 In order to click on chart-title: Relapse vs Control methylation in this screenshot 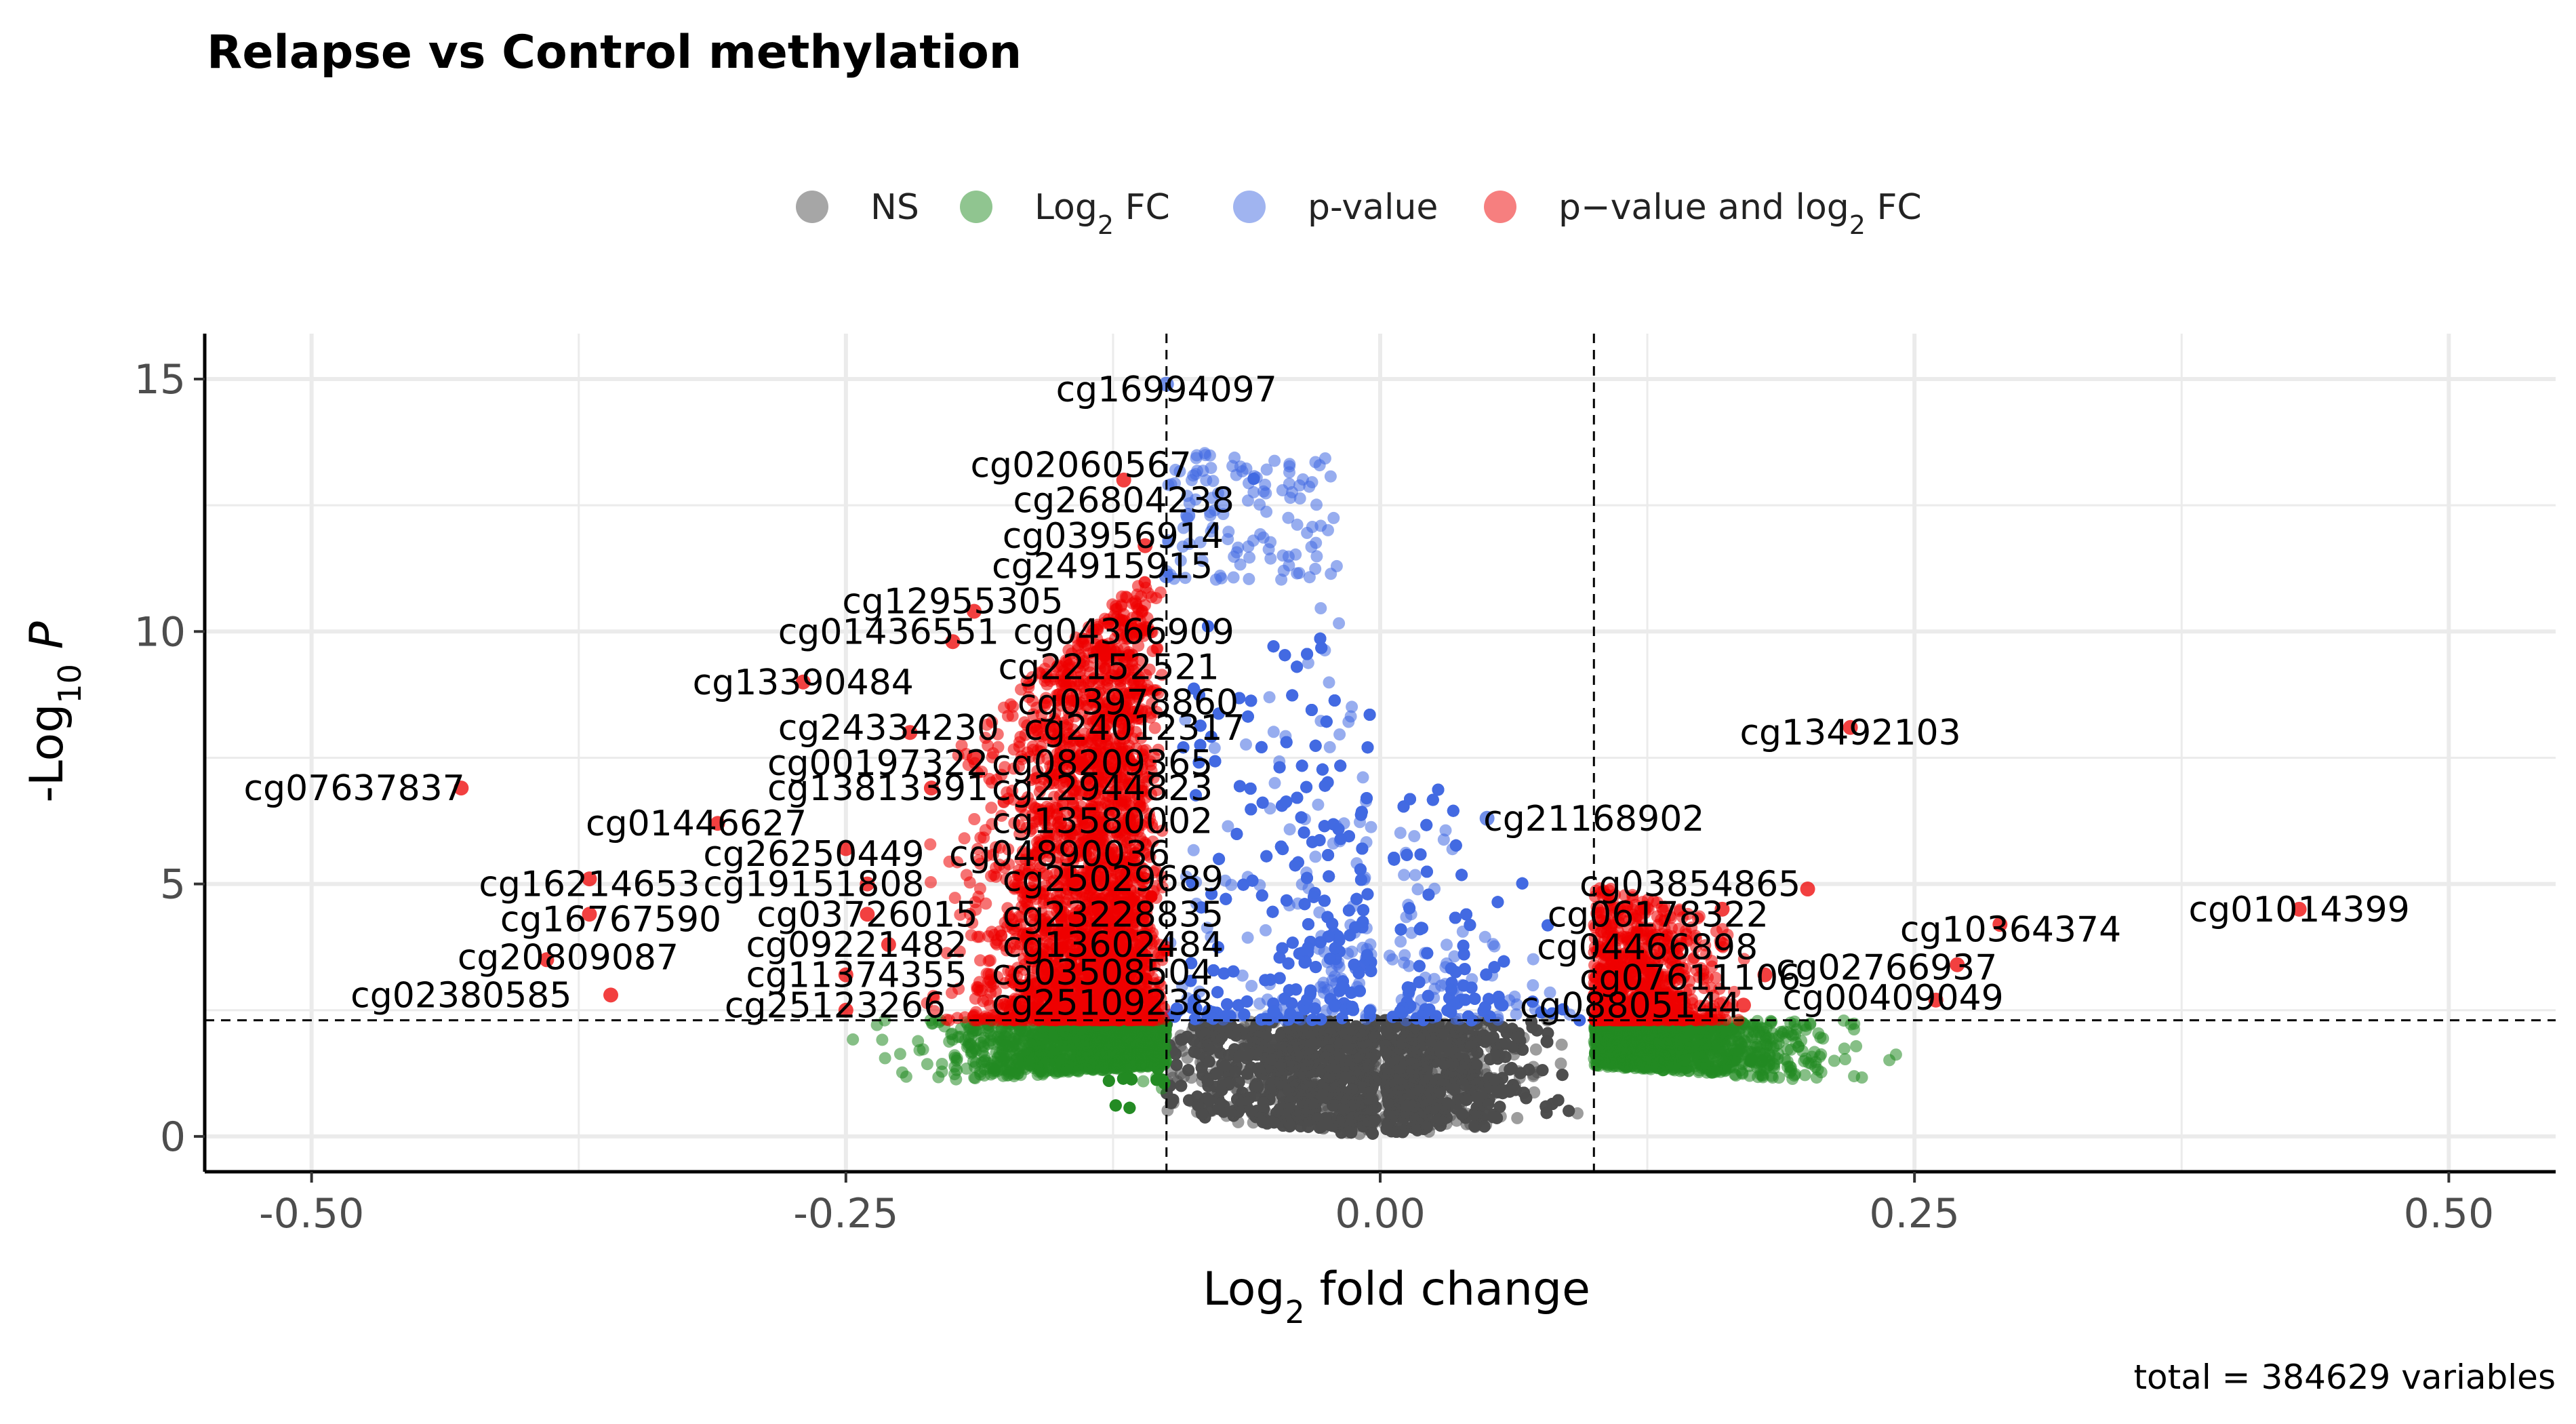, I will do `click(614, 53)`.